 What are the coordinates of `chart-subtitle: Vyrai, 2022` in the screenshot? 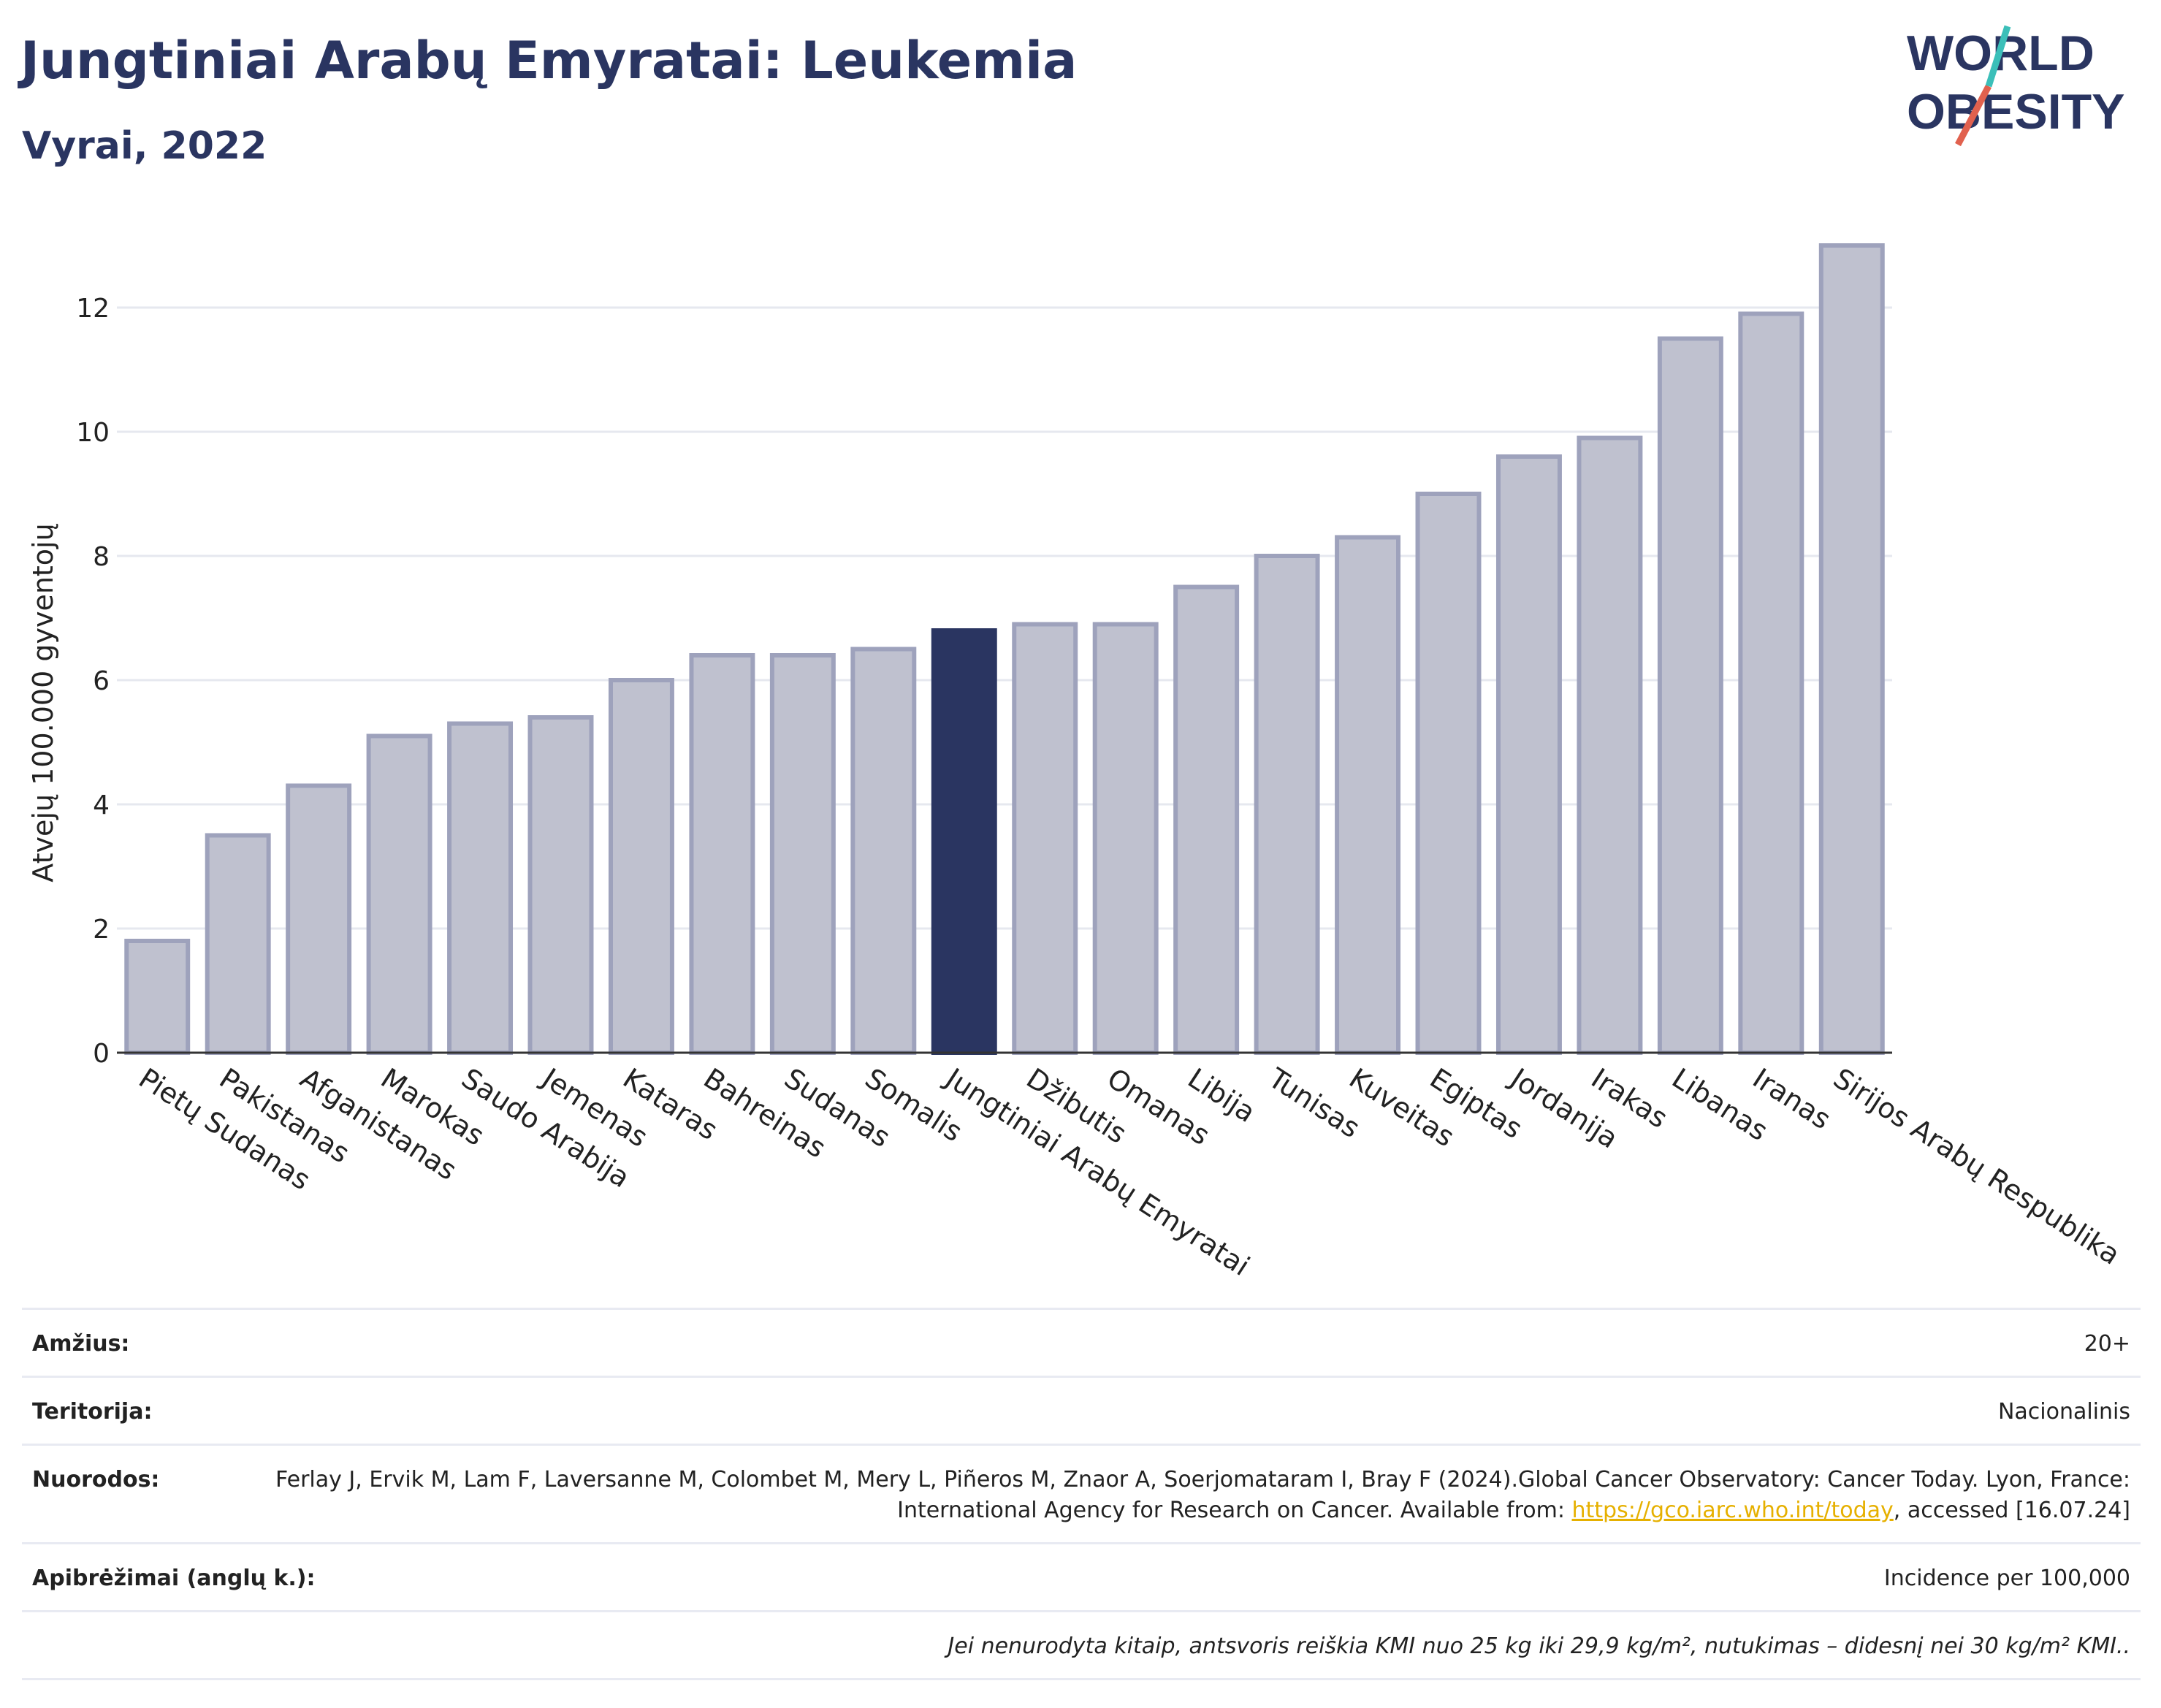 It's located at (144, 146).